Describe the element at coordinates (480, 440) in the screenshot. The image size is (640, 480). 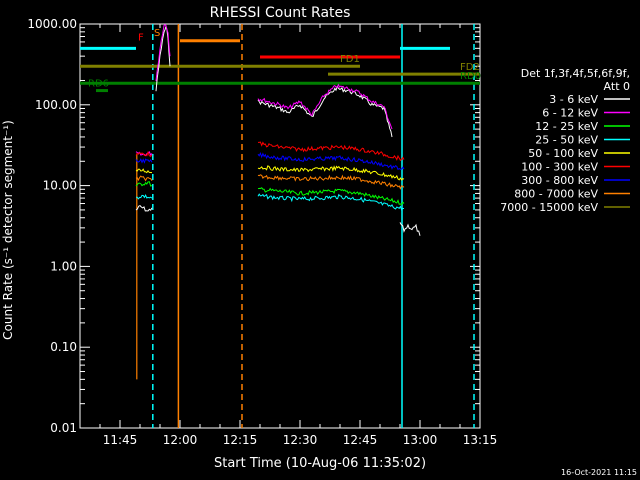
I see `x-tick-label: 13:15` at that location.